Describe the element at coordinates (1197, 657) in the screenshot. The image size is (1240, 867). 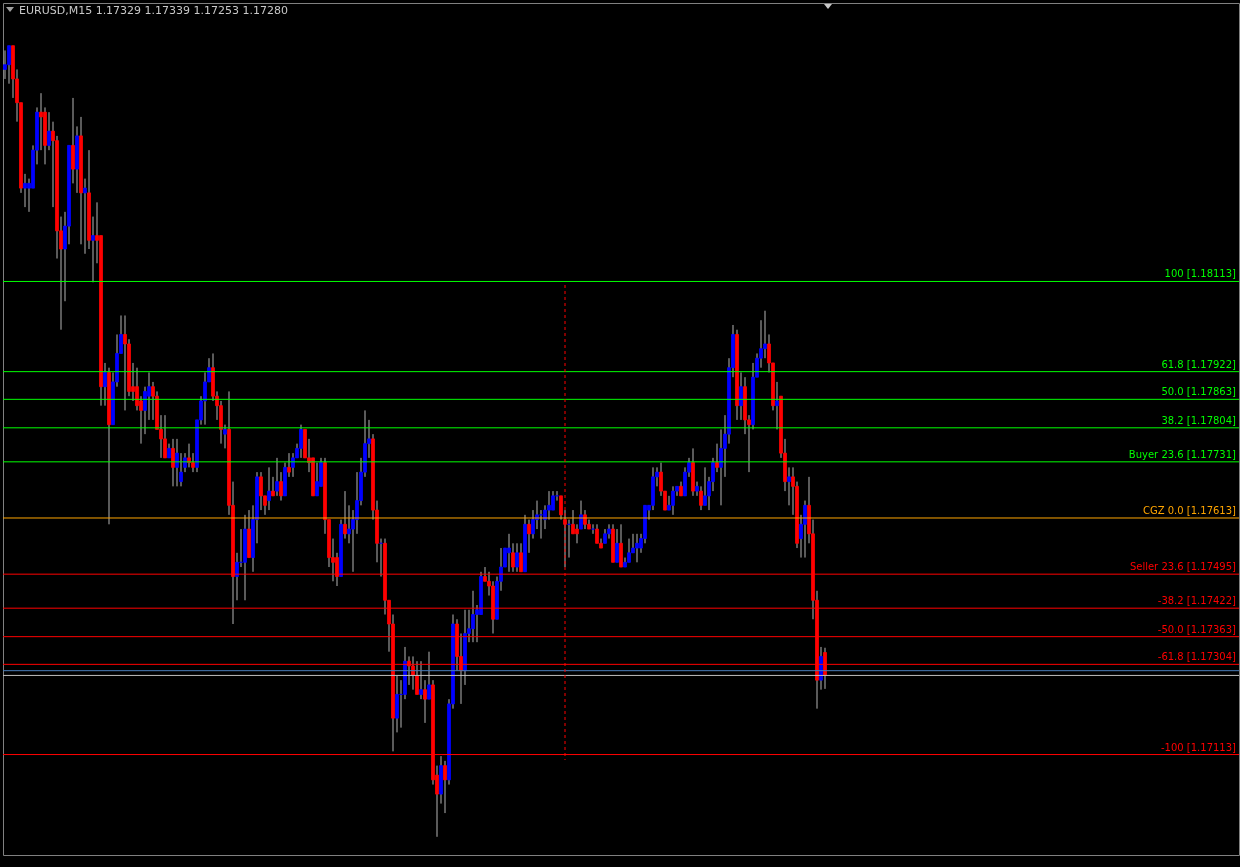
I see `text: -61.8 [1.17304]` at that location.